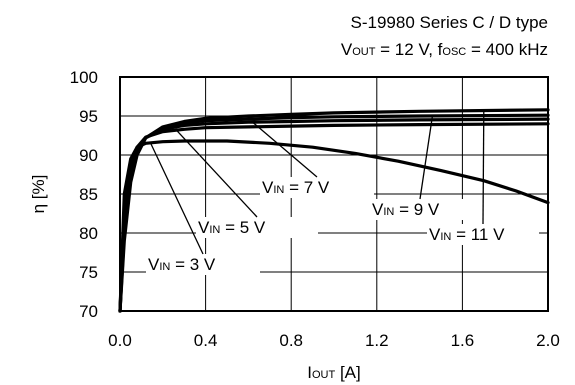 This screenshot has height=385, width=575. Describe the element at coordinates (296, 187) in the screenshot. I see `series-label-2: VIN = 7 V` at that location.